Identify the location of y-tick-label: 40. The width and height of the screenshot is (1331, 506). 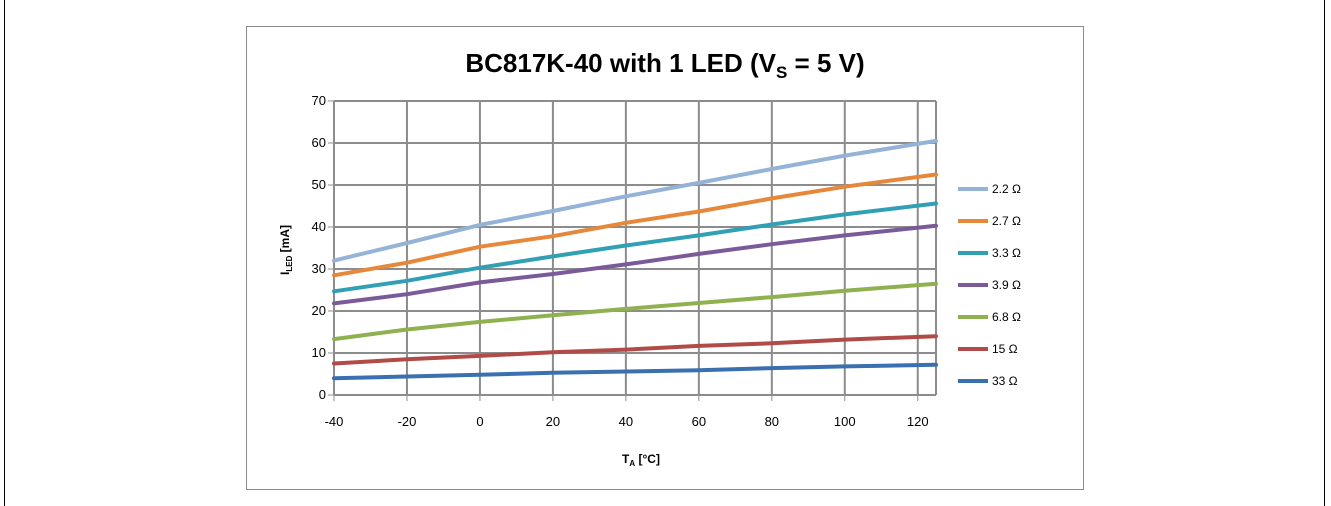
(319, 226).